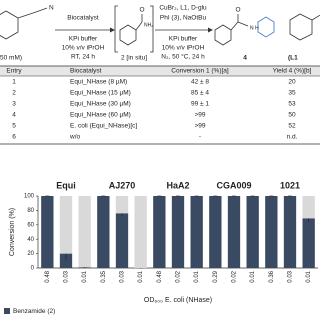  Describe the element at coordinates (29, 197) in the screenshot. I see `y-tick-label: 100` at that location.